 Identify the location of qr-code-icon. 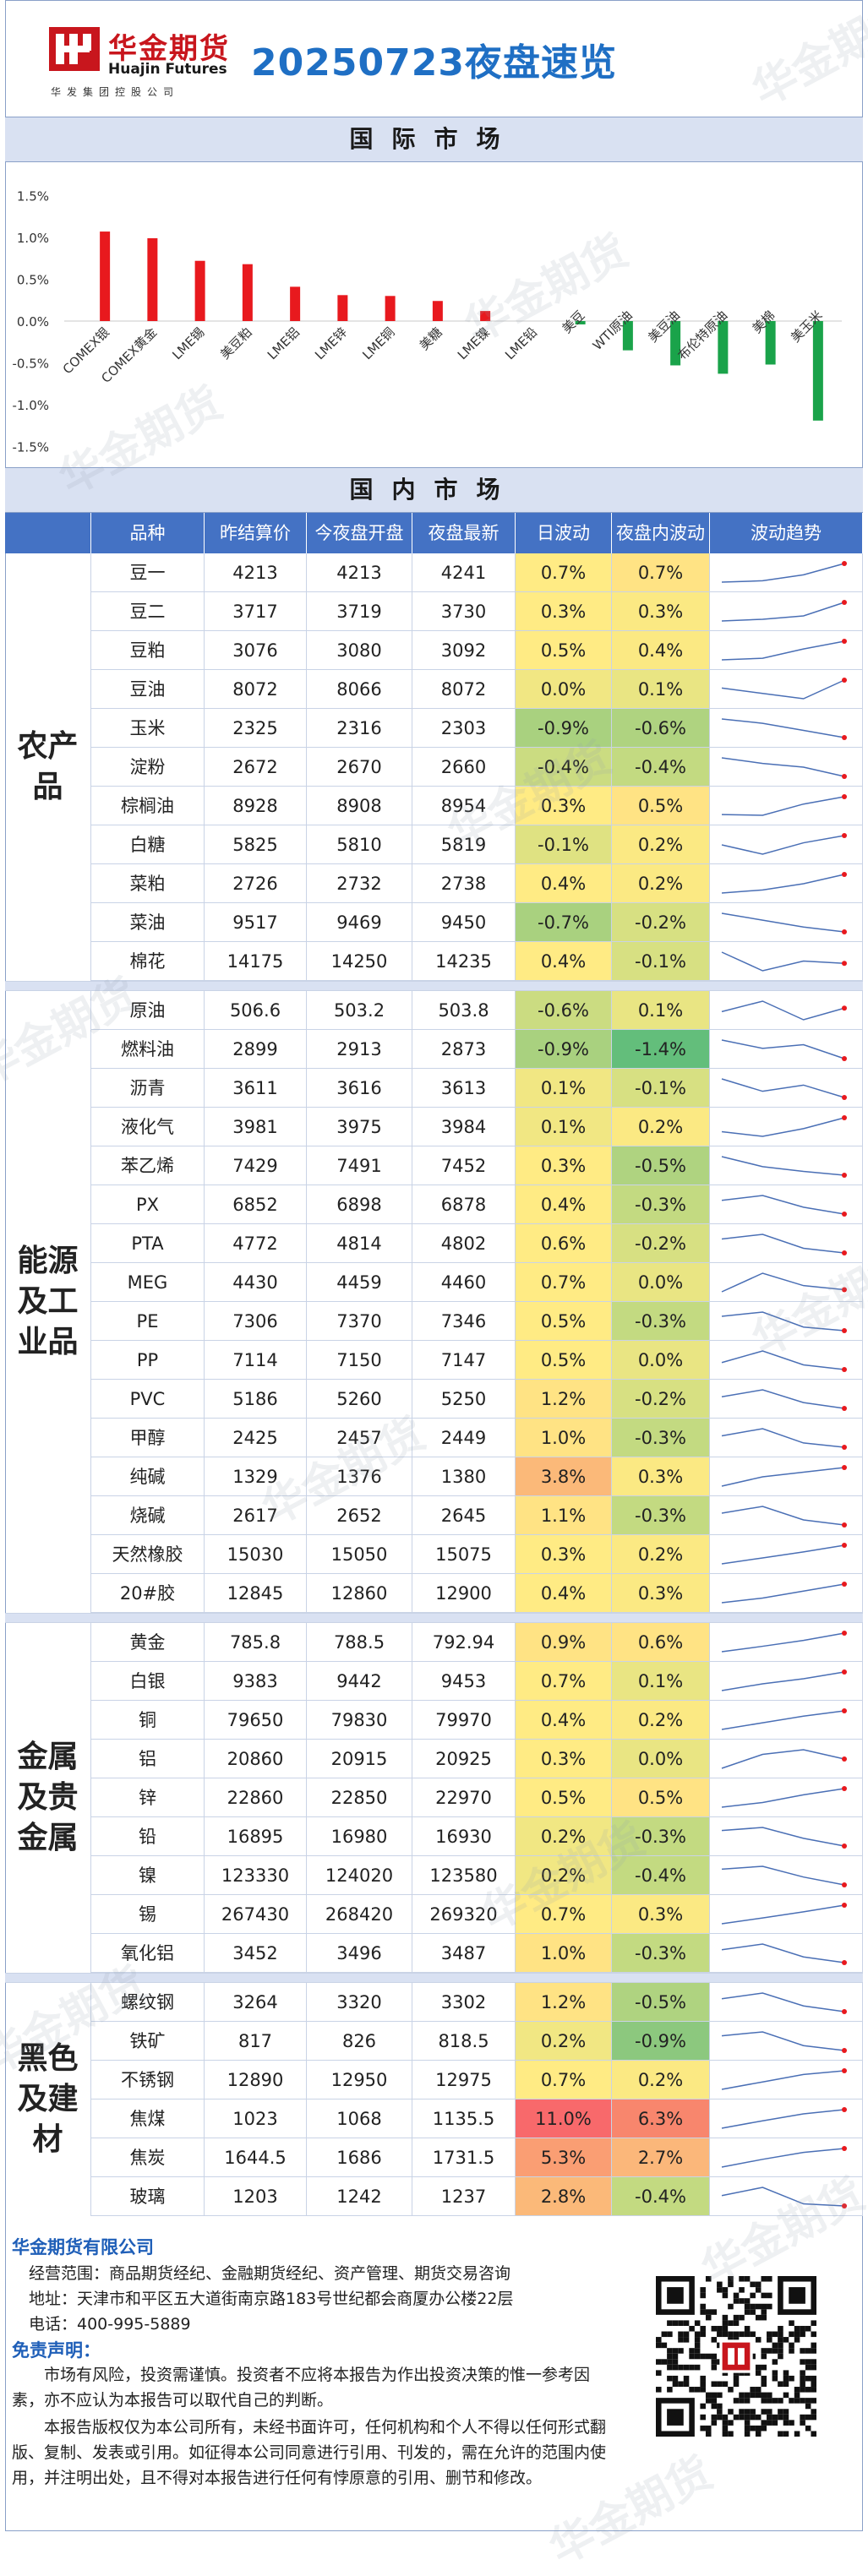
(736, 2356).